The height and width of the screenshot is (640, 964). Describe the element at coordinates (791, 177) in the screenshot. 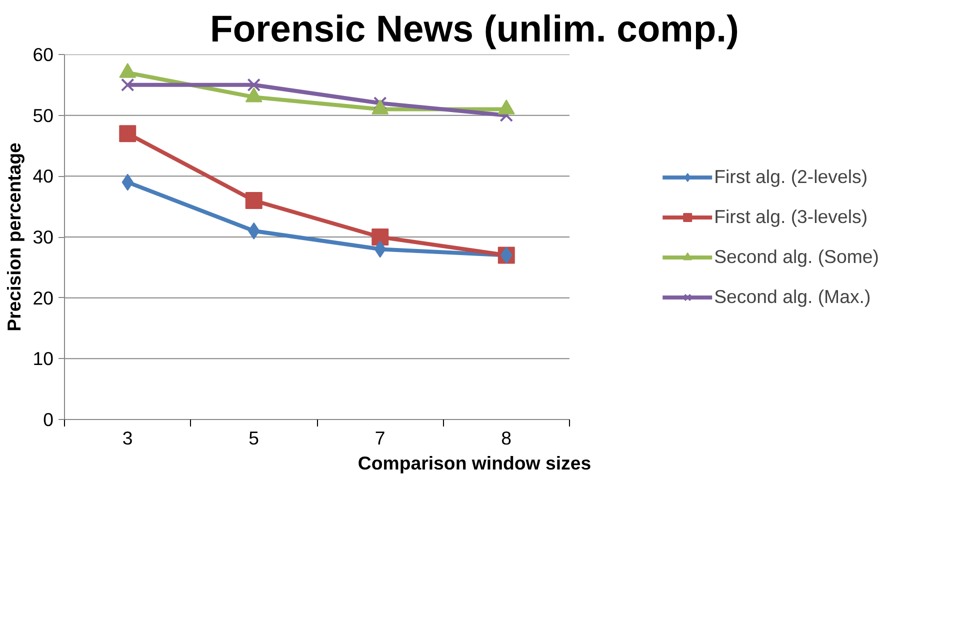

I see `legend-label: First alg. (2-levels)` at that location.